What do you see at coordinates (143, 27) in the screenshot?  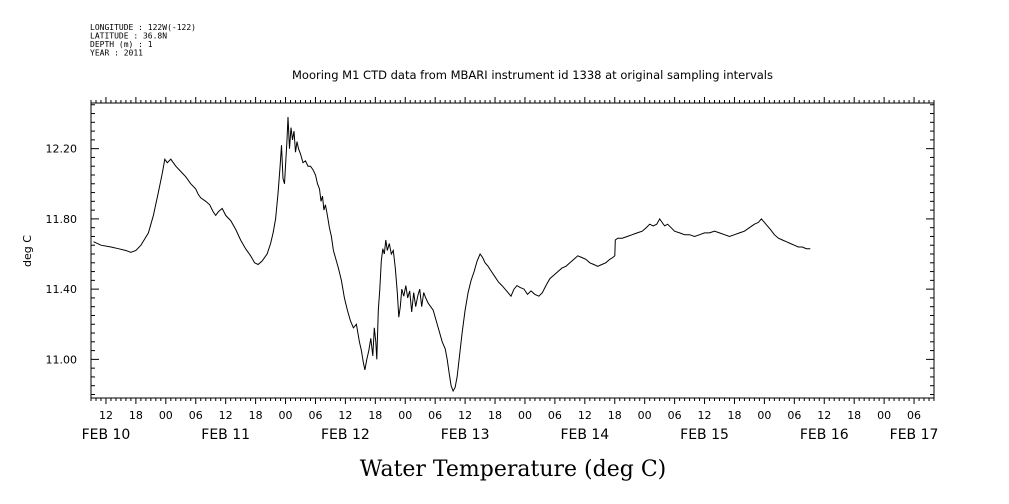 I see `metadata-line: LONGITUDE : 122W(-122)` at bounding box center [143, 27].